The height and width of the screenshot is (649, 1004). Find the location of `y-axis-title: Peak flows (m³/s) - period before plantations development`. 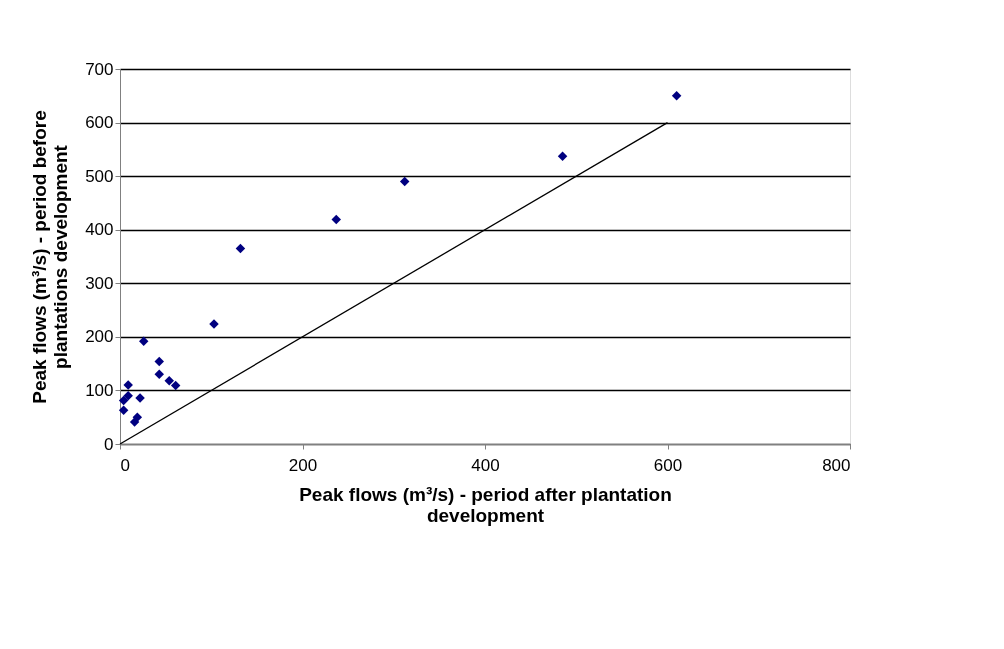

y-axis-title: Peak flows (m³/s) - period before plantations development is located at coordinates (50, 257).